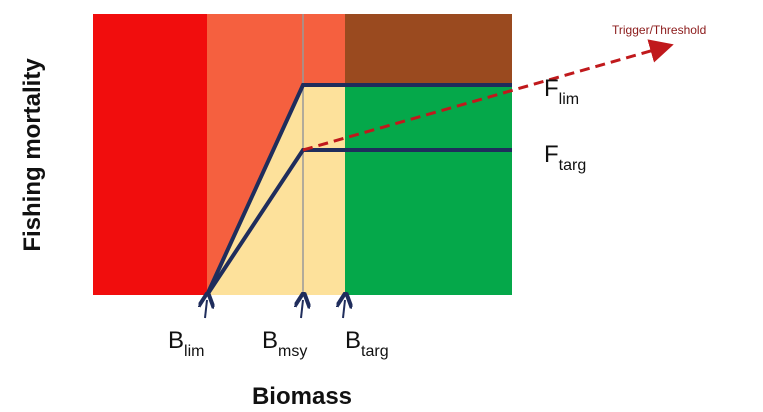  Describe the element at coordinates (428, 190) in the screenshot. I see `zone-green` at that location.